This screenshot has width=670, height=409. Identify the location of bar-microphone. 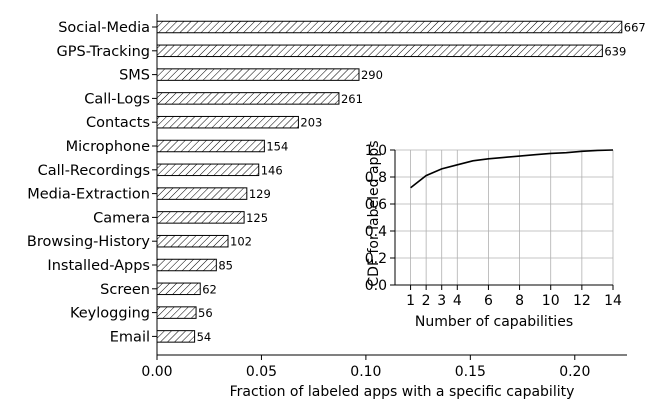
(210, 146).